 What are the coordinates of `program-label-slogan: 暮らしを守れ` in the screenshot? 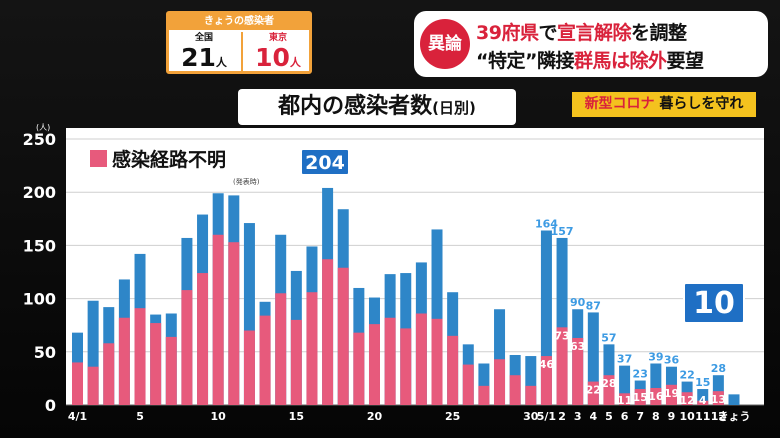 It's located at (699, 104).